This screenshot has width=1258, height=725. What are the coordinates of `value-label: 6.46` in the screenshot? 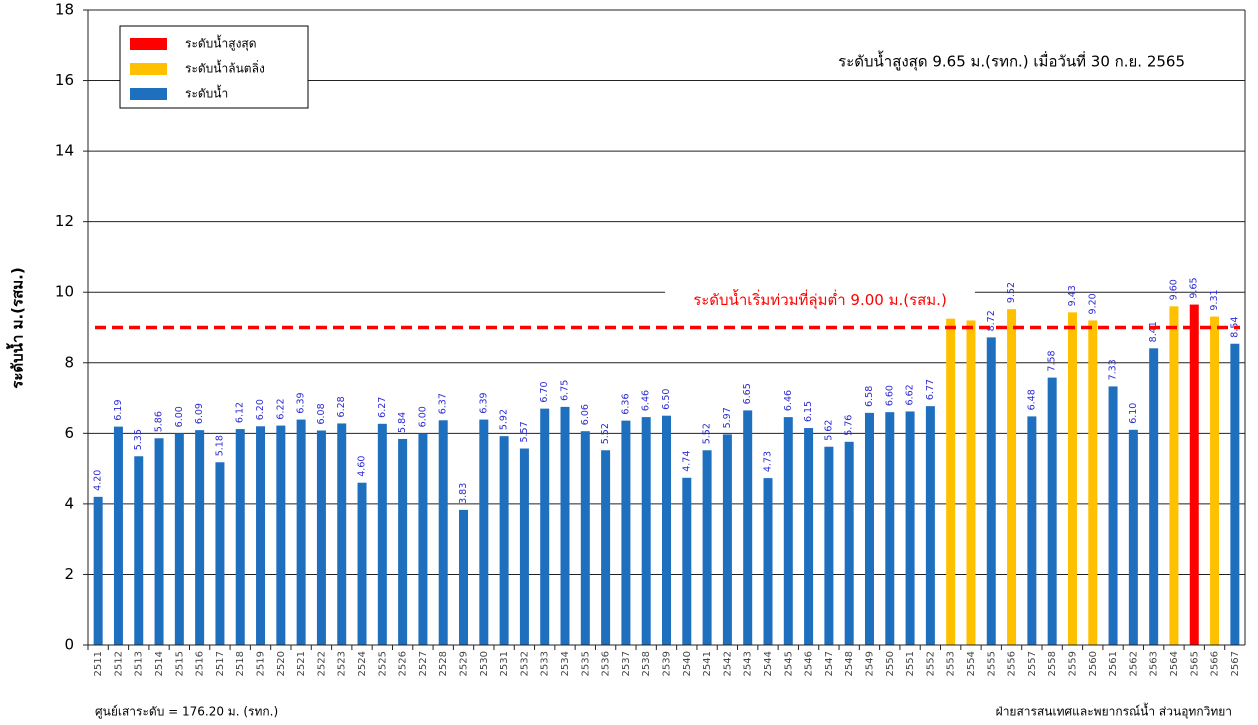 It's located at (646, 400).